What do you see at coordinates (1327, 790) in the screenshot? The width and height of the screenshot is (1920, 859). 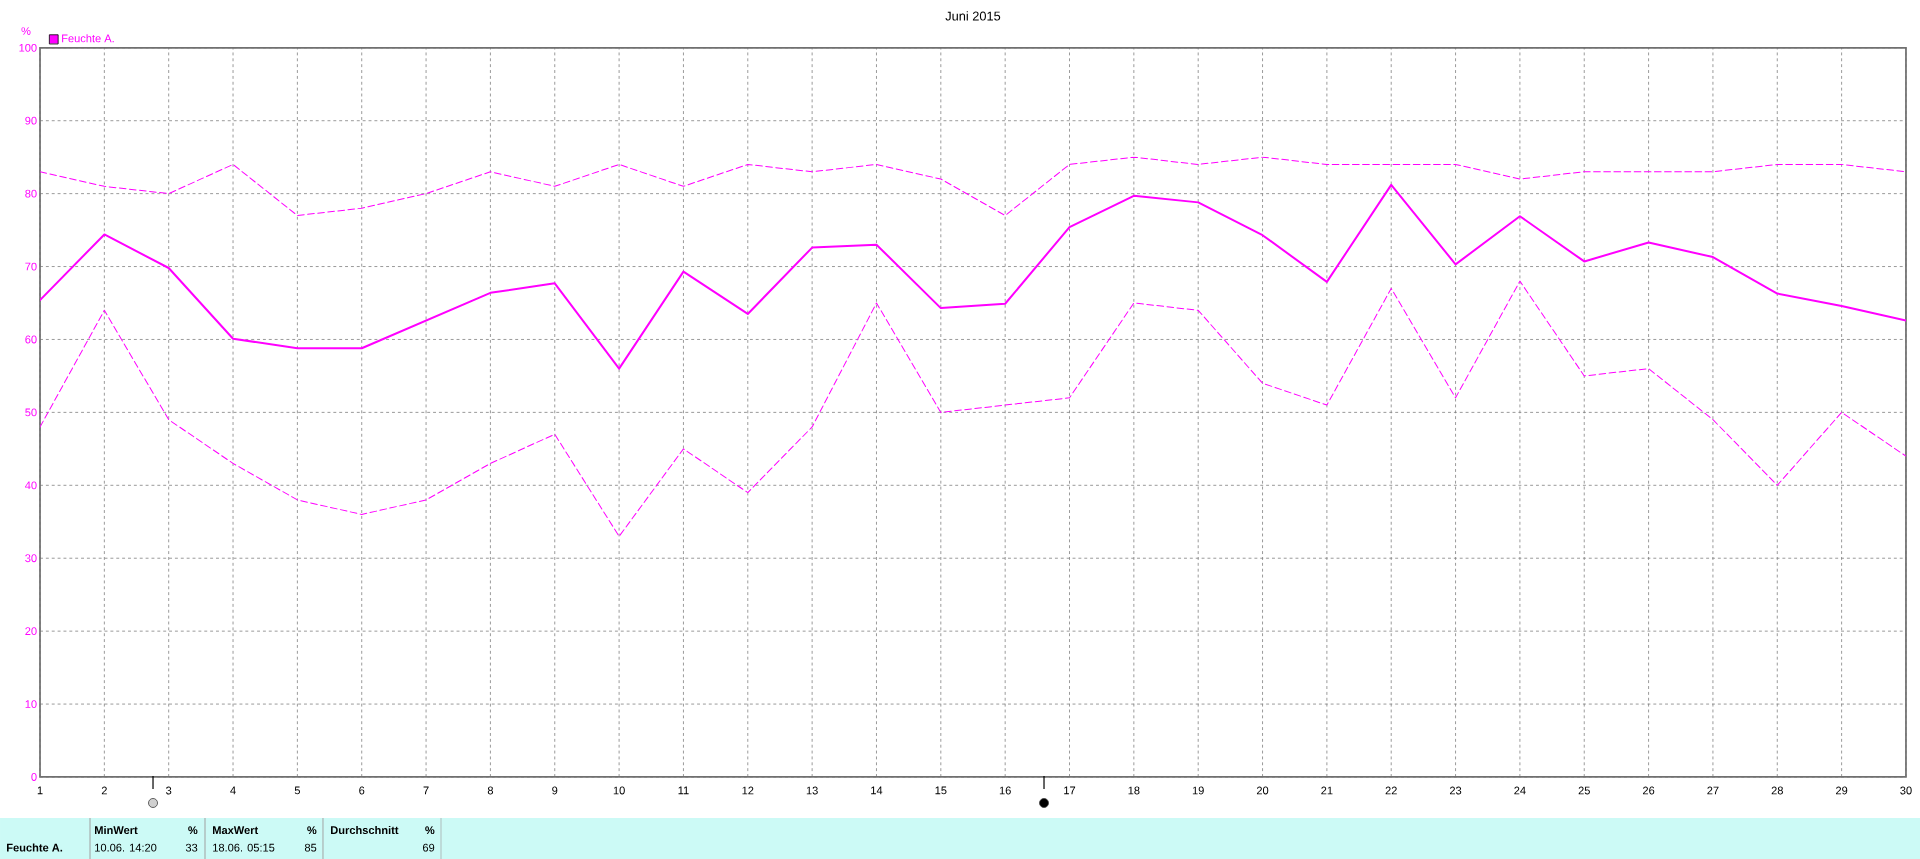 I see `x-tick-label: 21` at bounding box center [1327, 790].